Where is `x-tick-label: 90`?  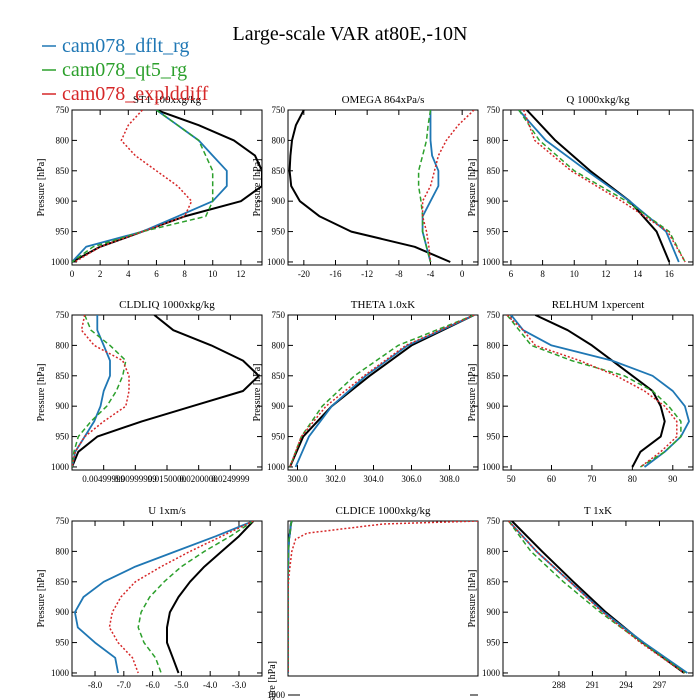
x-tick-label: 90 is located at coordinates (673, 479).